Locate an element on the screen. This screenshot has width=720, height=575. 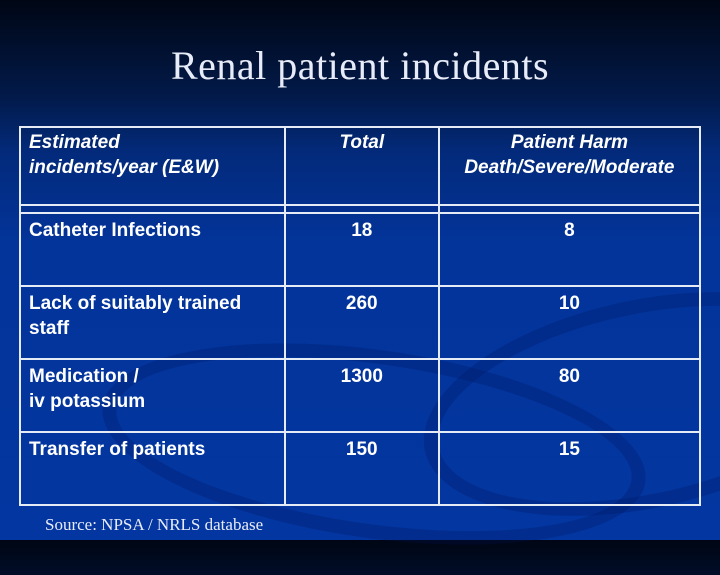
table-row: Transfer of patients 150 15 is located at coordinates (360, 468).